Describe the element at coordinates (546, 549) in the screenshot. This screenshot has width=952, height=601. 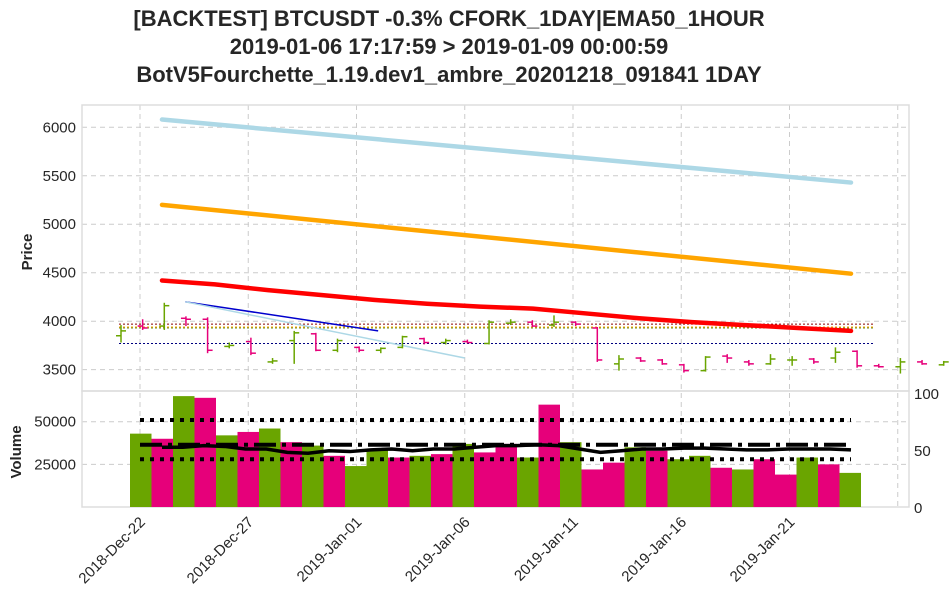
I see `x-tick-label: 2019-Jan-11` at that location.